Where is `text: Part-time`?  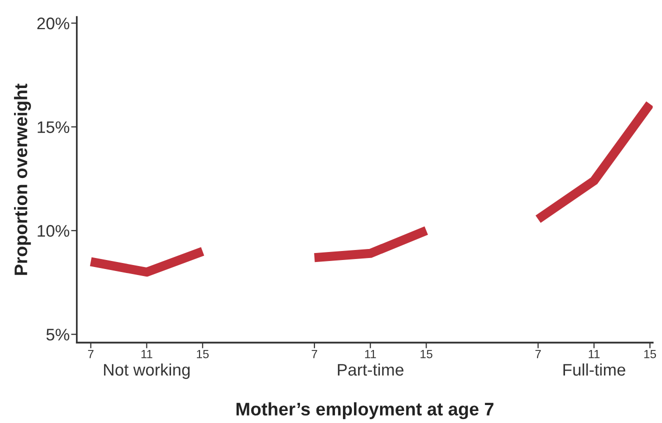 text: Part-time is located at coordinates (371, 369).